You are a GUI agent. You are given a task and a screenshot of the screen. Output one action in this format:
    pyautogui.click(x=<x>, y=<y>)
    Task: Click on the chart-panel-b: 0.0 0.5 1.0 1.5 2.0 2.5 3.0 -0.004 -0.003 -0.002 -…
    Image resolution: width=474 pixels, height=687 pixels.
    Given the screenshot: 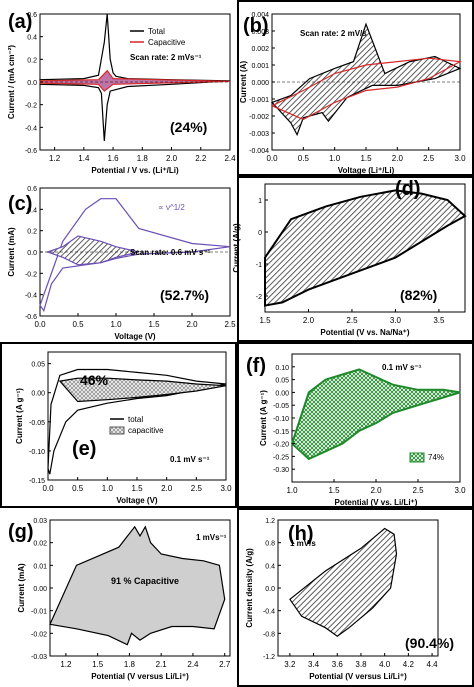 What is the action you would take?
    pyautogui.click(x=355, y=88)
    